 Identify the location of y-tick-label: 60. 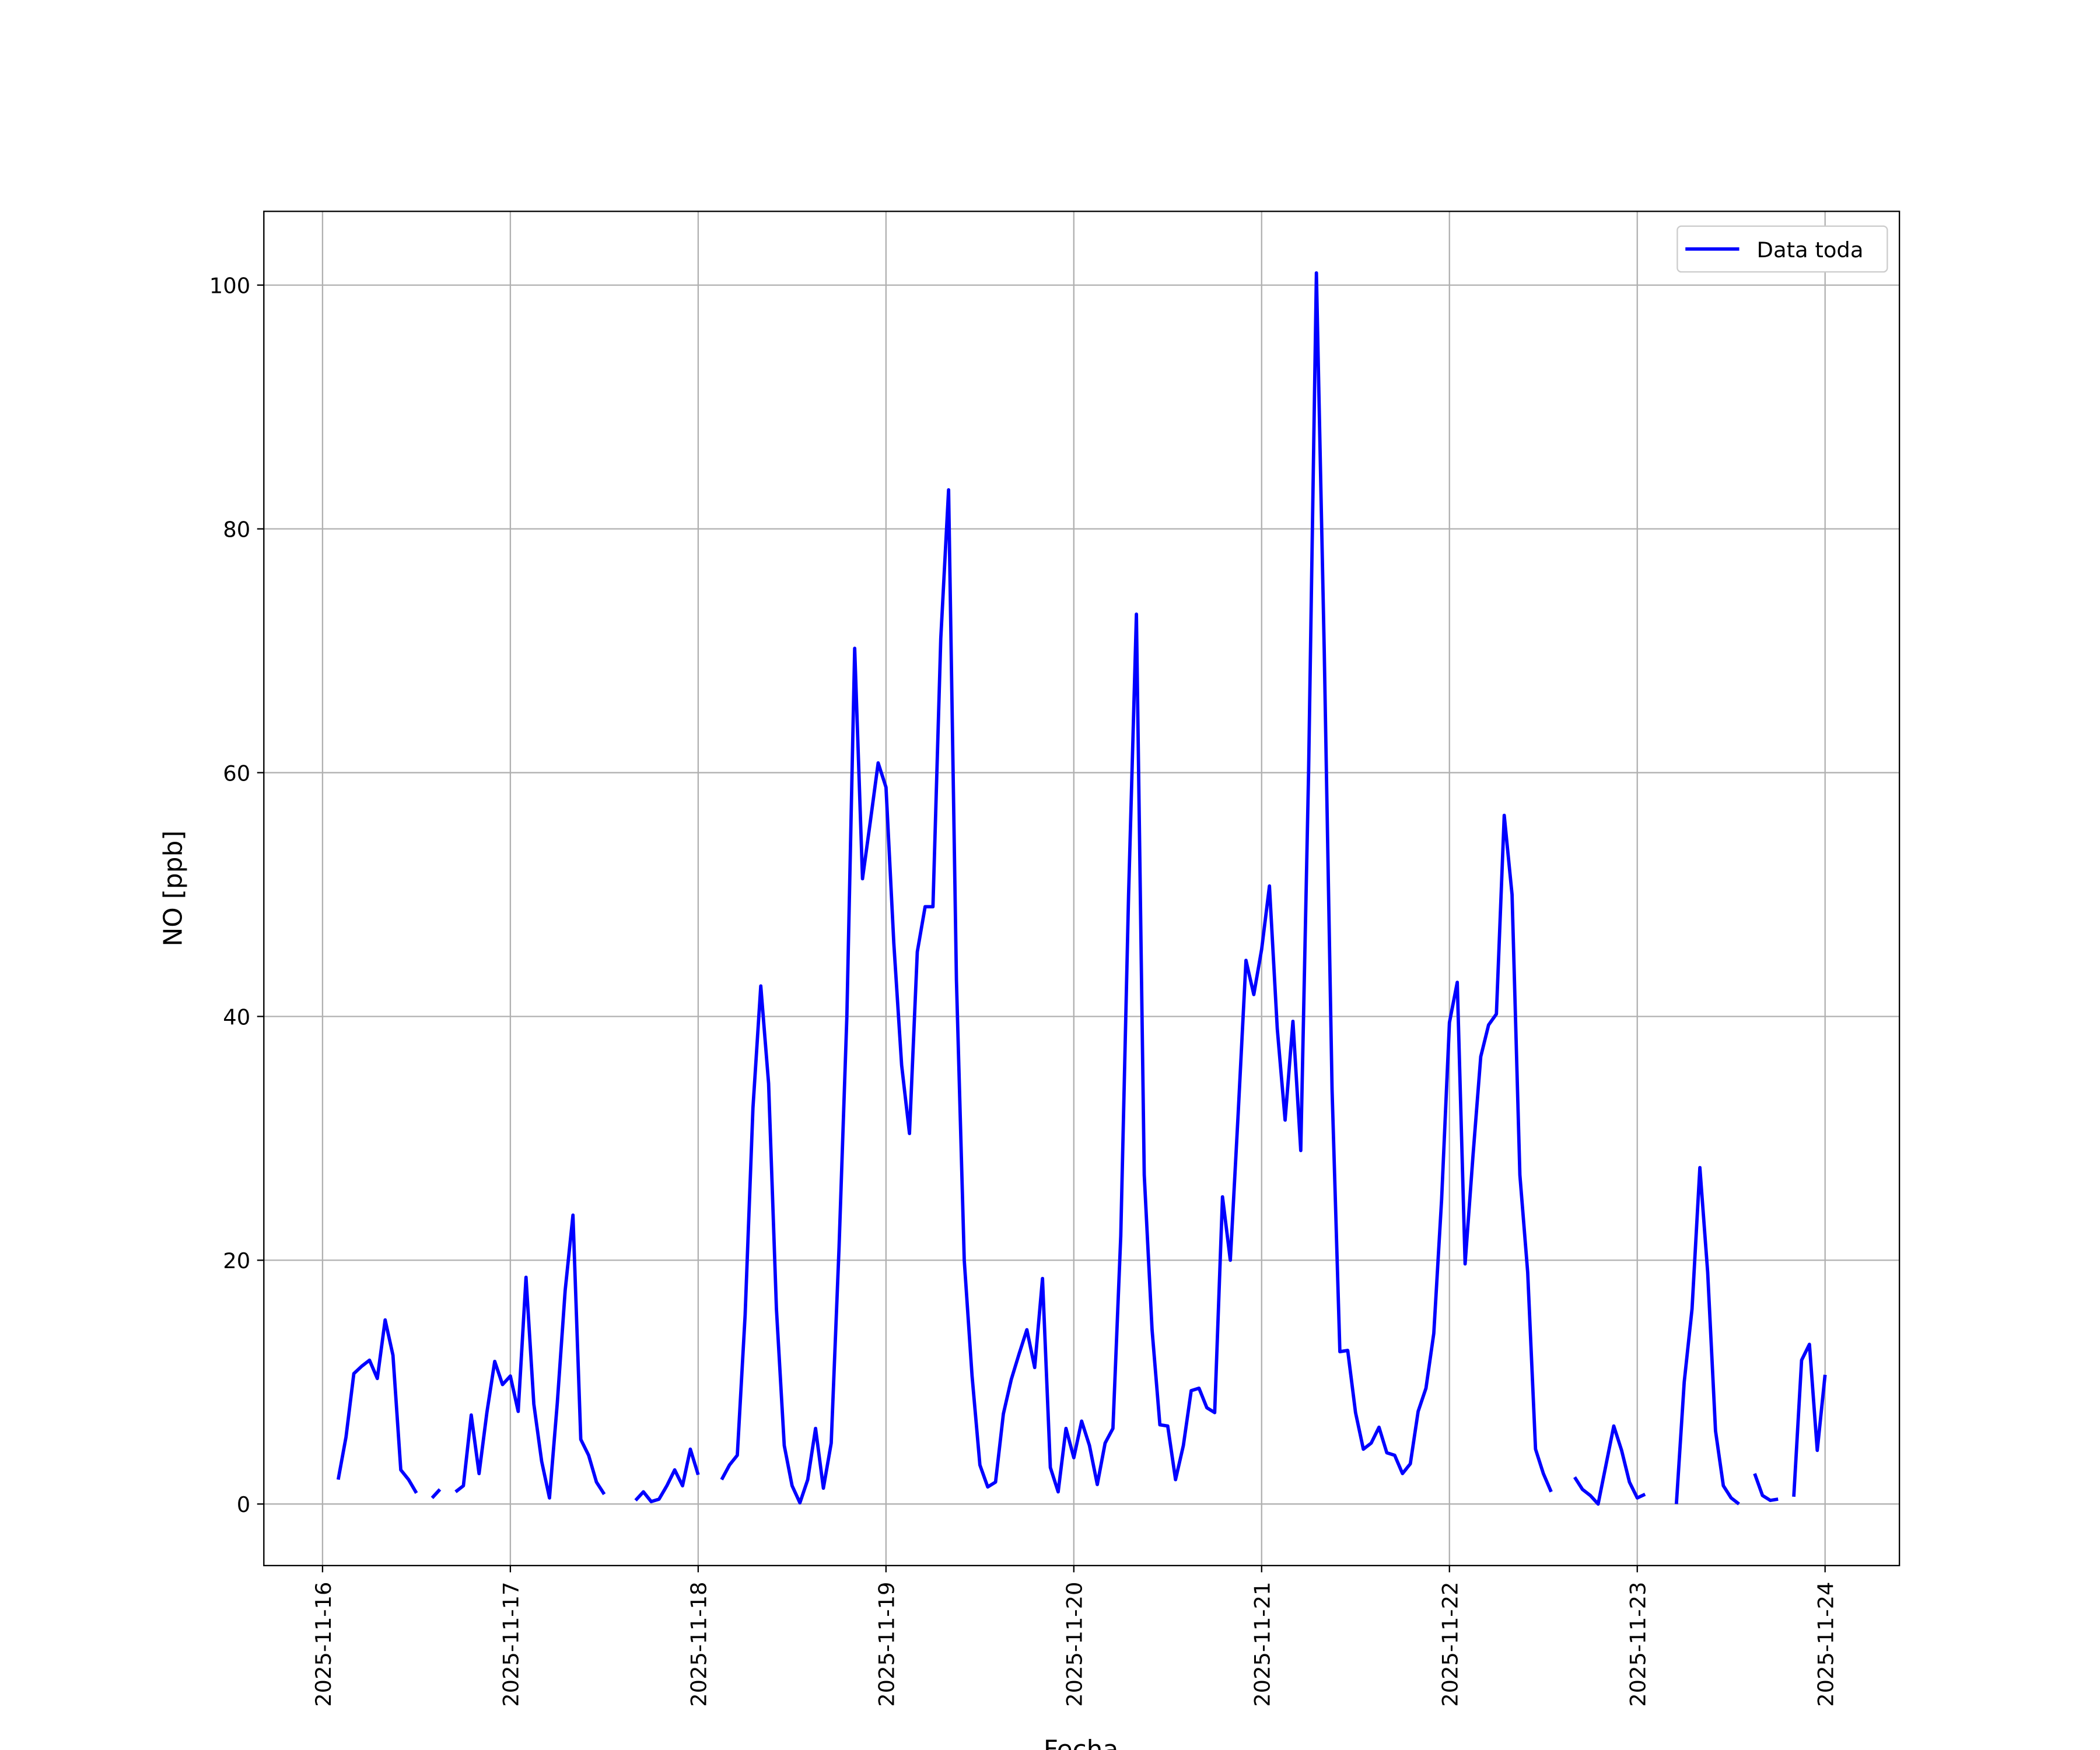
(236, 773).